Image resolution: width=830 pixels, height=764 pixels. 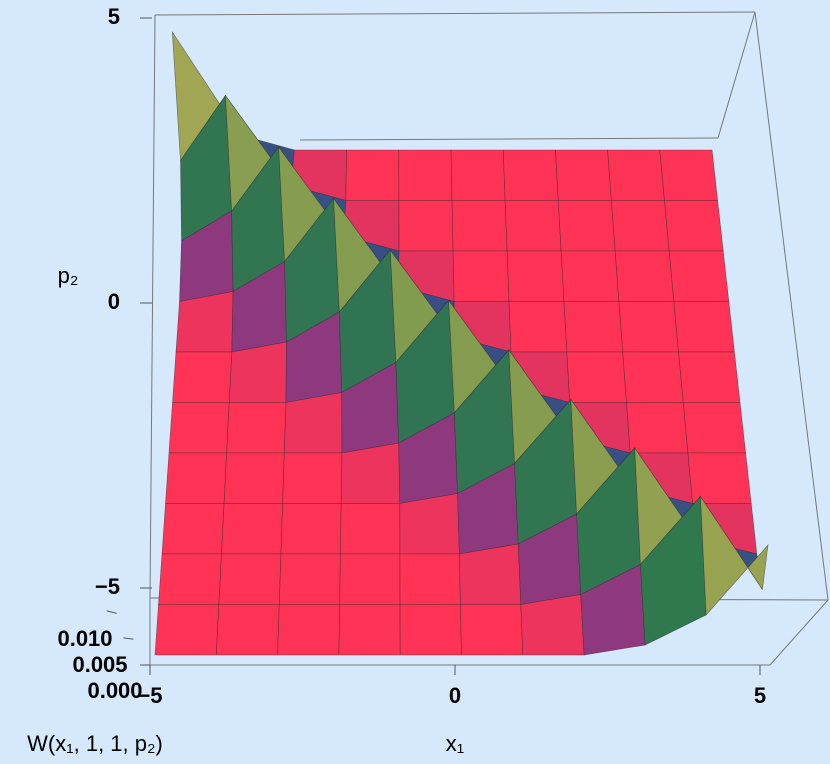 What do you see at coordinates (99, 664) in the screenshot?
I see `z-tick-label: 0.005` at bounding box center [99, 664].